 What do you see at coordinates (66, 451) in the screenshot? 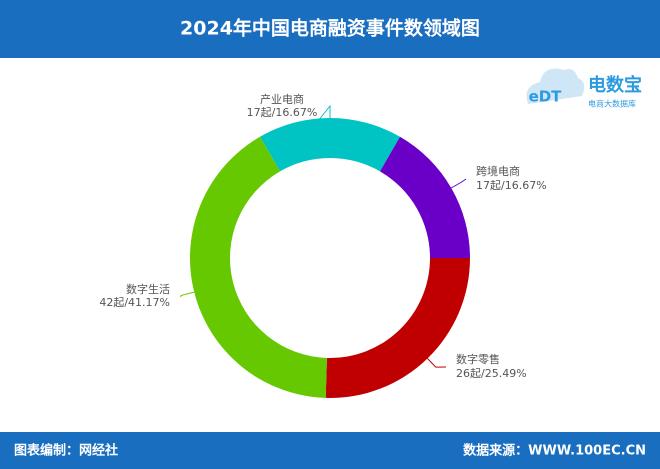
I see `footer-left: 图表编制：网经社` at bounding box center [66, 451].